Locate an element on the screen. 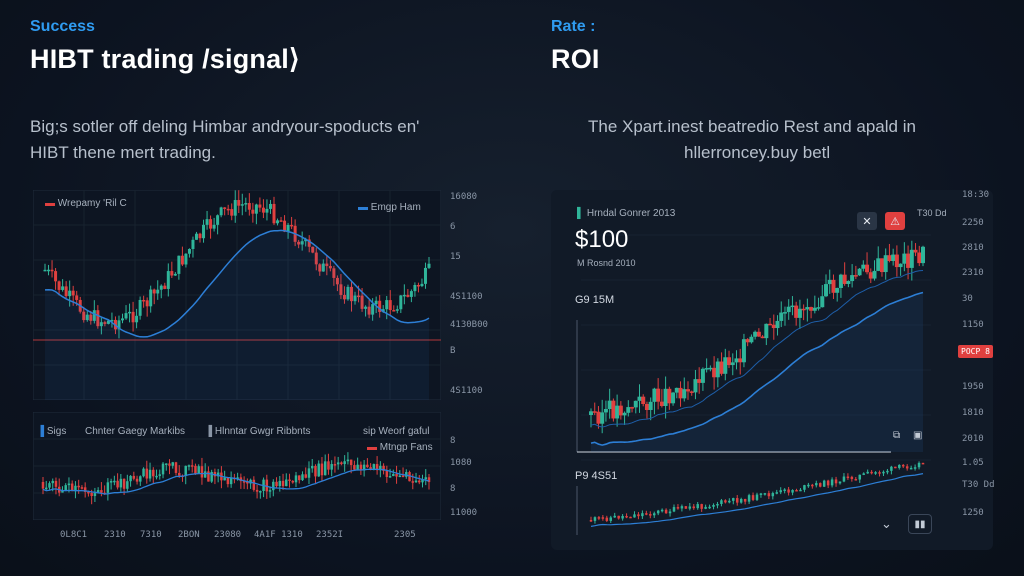 This screenshot has height=576, width=1024. lb-toolbar-item-2: ▐ Hlnntar Gwgr Ribbnts is located at coordinates (258, 431).